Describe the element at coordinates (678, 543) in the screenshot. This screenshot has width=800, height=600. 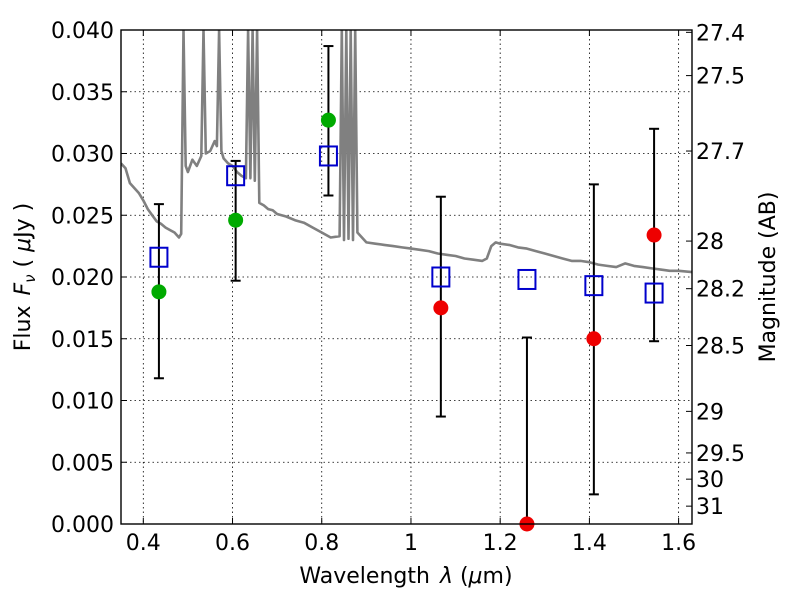
I see `x-tick-label: 1.6` at that location.